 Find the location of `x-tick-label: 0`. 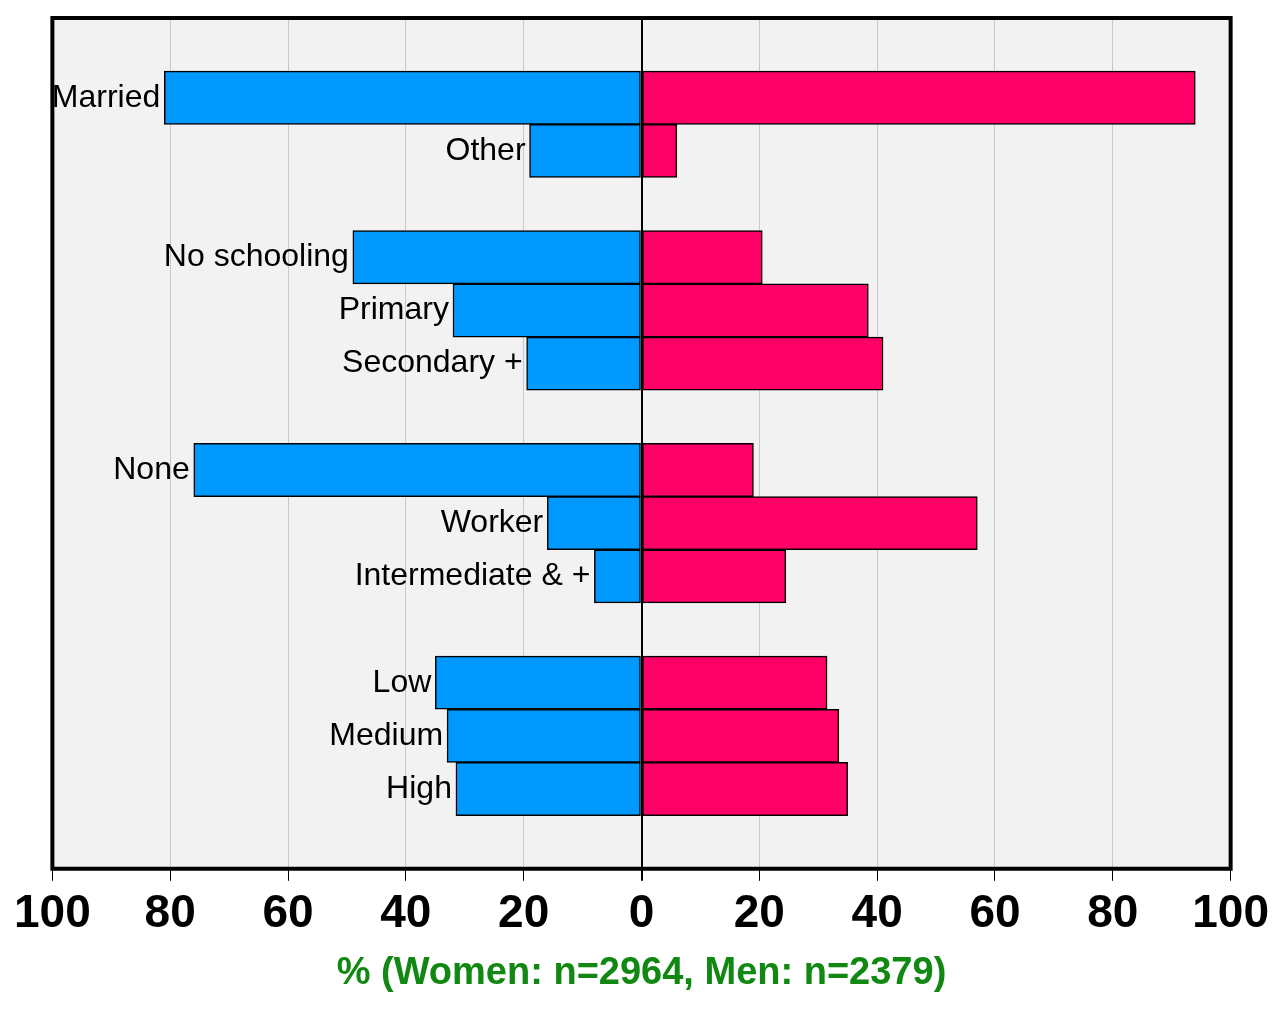

x-tick-label: 0 is located at coordinates (641, 911).